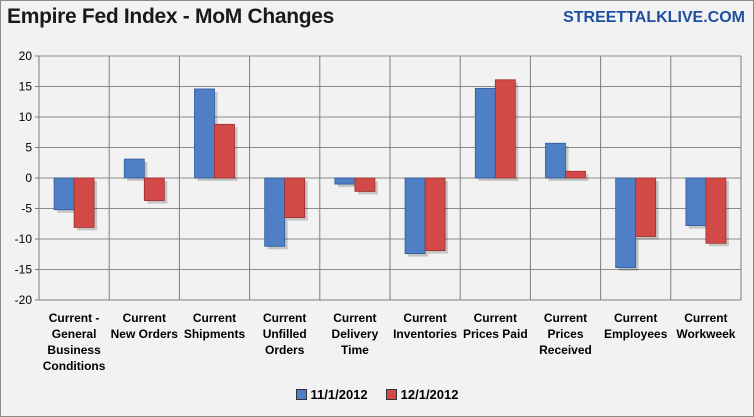  Describe the element at coordinates (425, 334) in the screenshot. I see `category-label-line: Inventories` at that location.